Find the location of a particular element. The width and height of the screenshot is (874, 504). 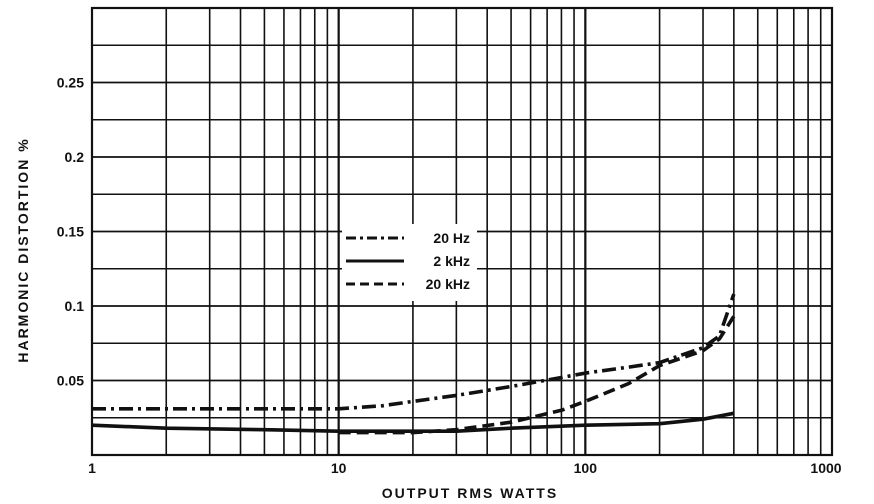

series-line-20-khz is located at coordinates (537, 375).